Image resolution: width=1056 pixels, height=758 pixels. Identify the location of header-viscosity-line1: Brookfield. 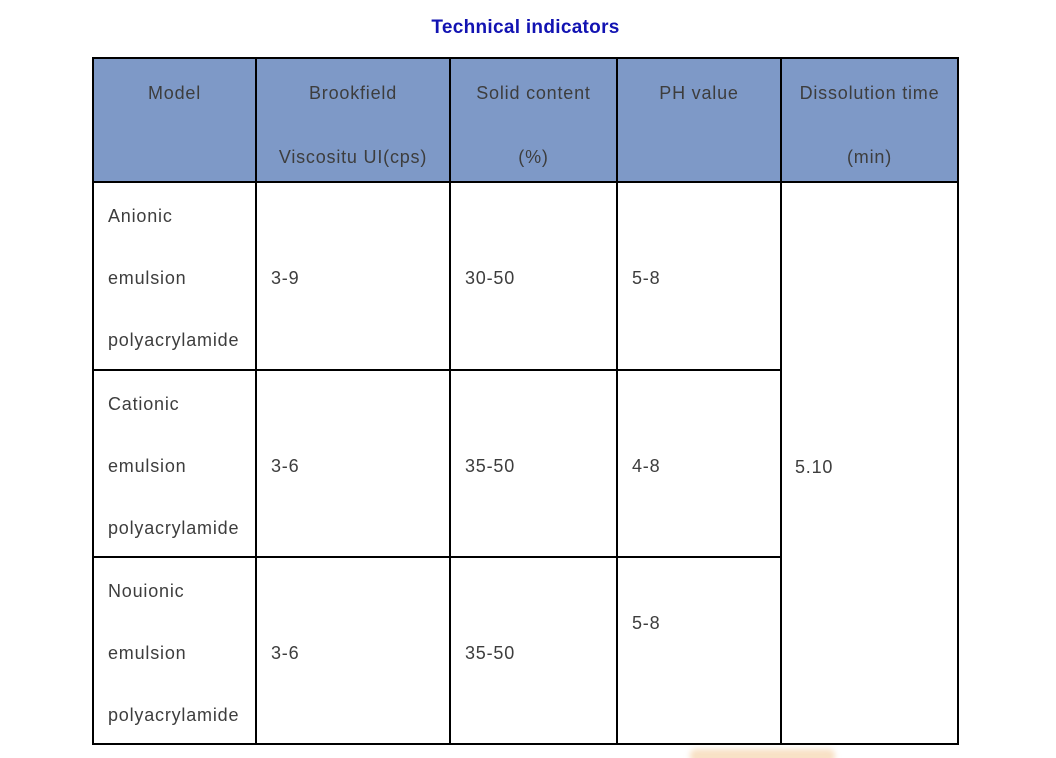
(353, 93).